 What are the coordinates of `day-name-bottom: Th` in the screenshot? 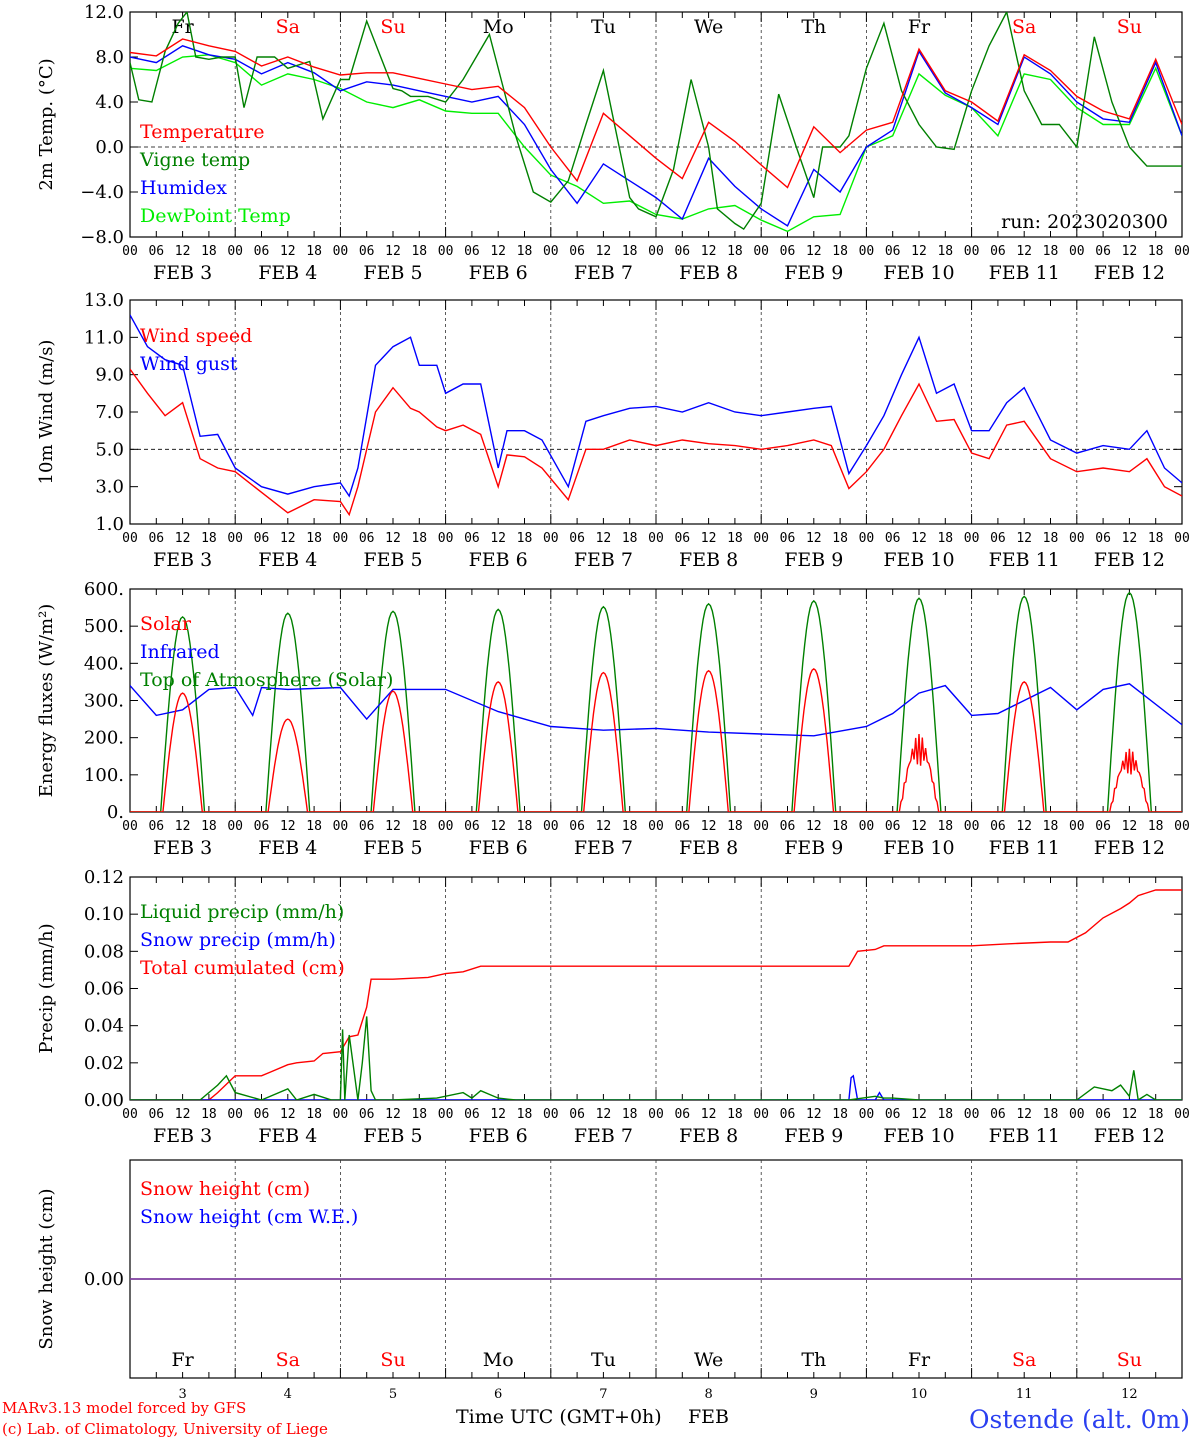 It's located at (813, 1360).